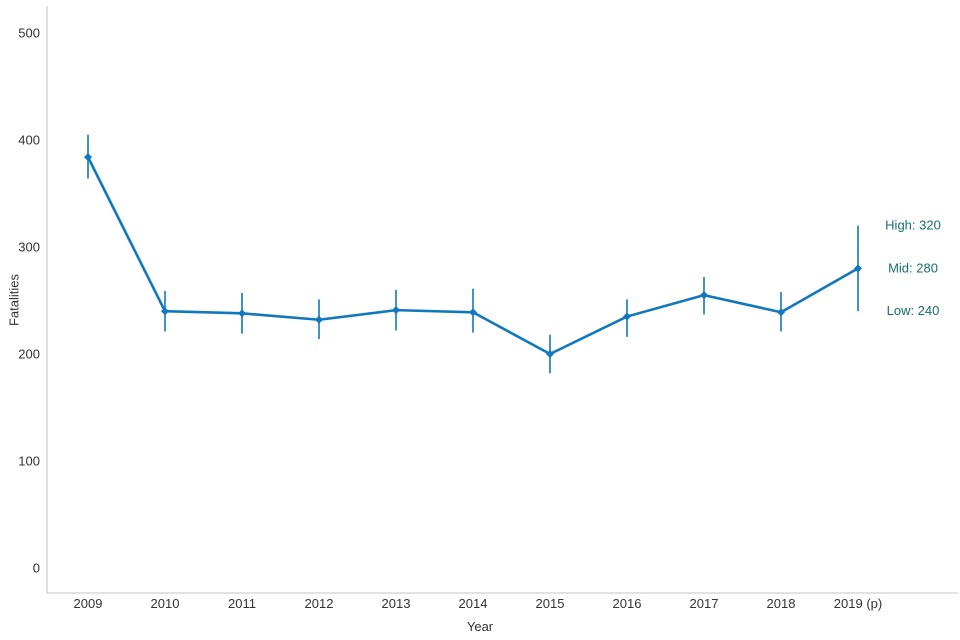 This screenshot has width=960, height=640. Describe the element at coordinates (29, 140) in the screenshot. I see `y-tick-label: 400` at that location.